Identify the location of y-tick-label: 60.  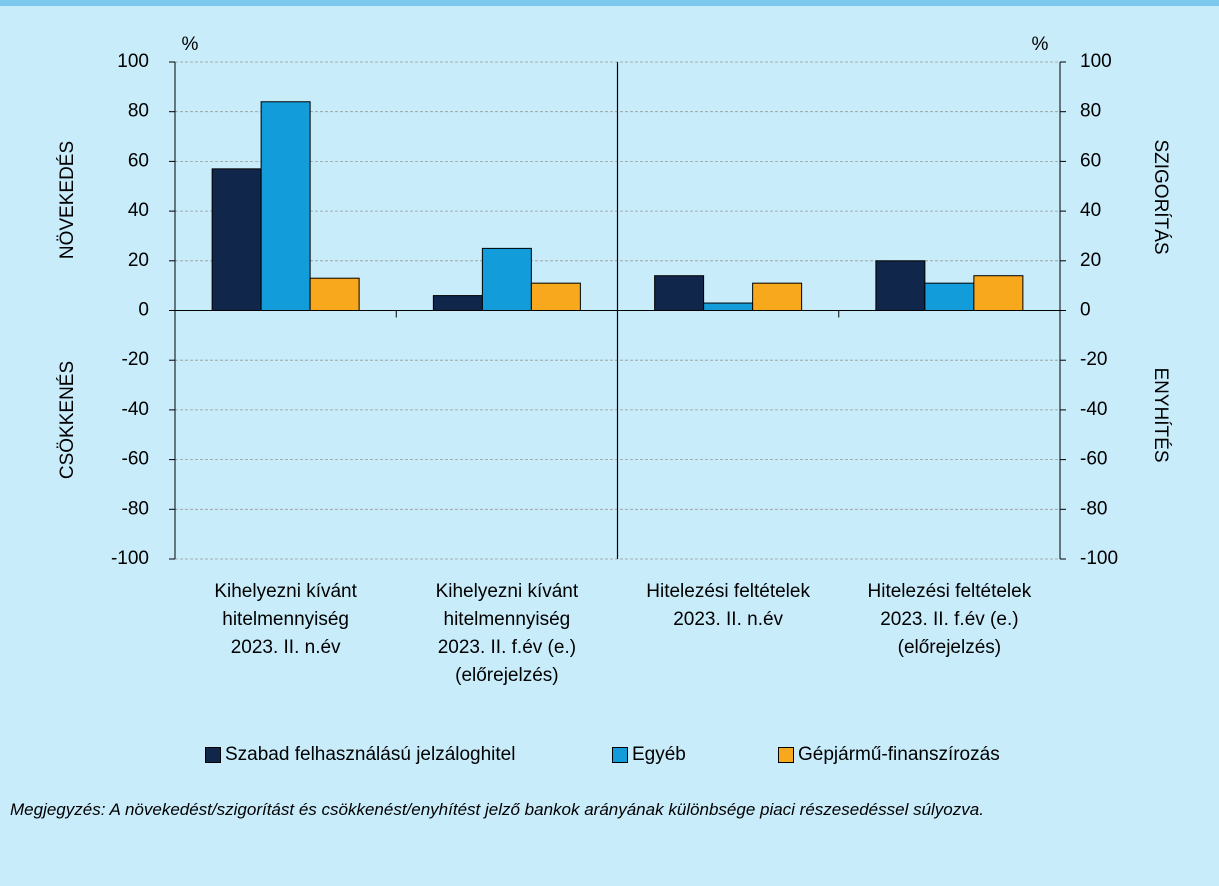
(138, 160).